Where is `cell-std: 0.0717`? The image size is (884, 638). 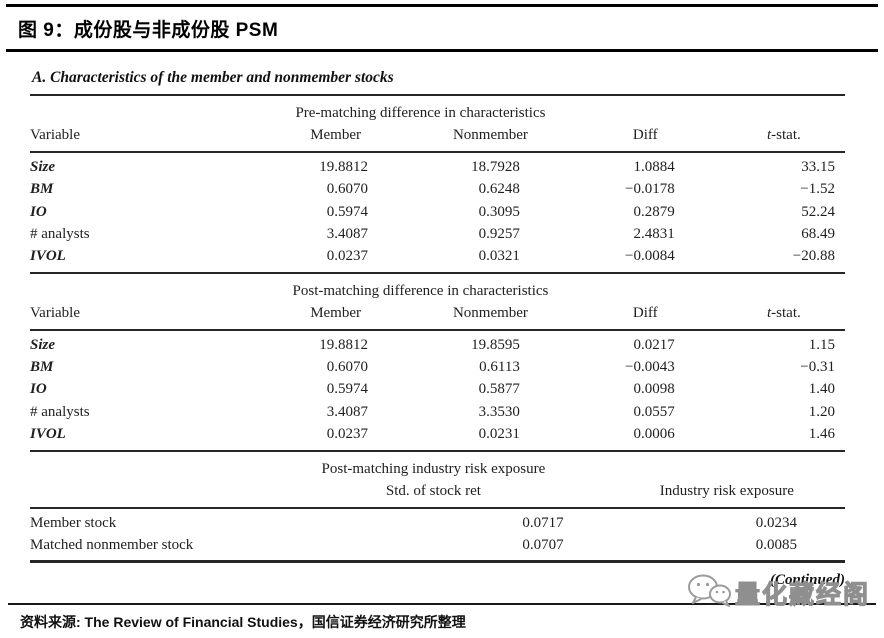
cell-std: 0.0717 is located at coordinates (543, 522).